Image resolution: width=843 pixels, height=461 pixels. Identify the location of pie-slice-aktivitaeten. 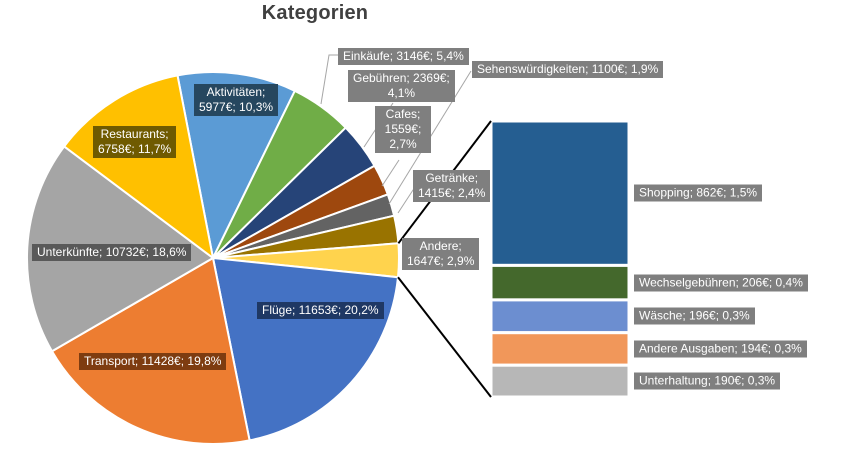
(236, 164).